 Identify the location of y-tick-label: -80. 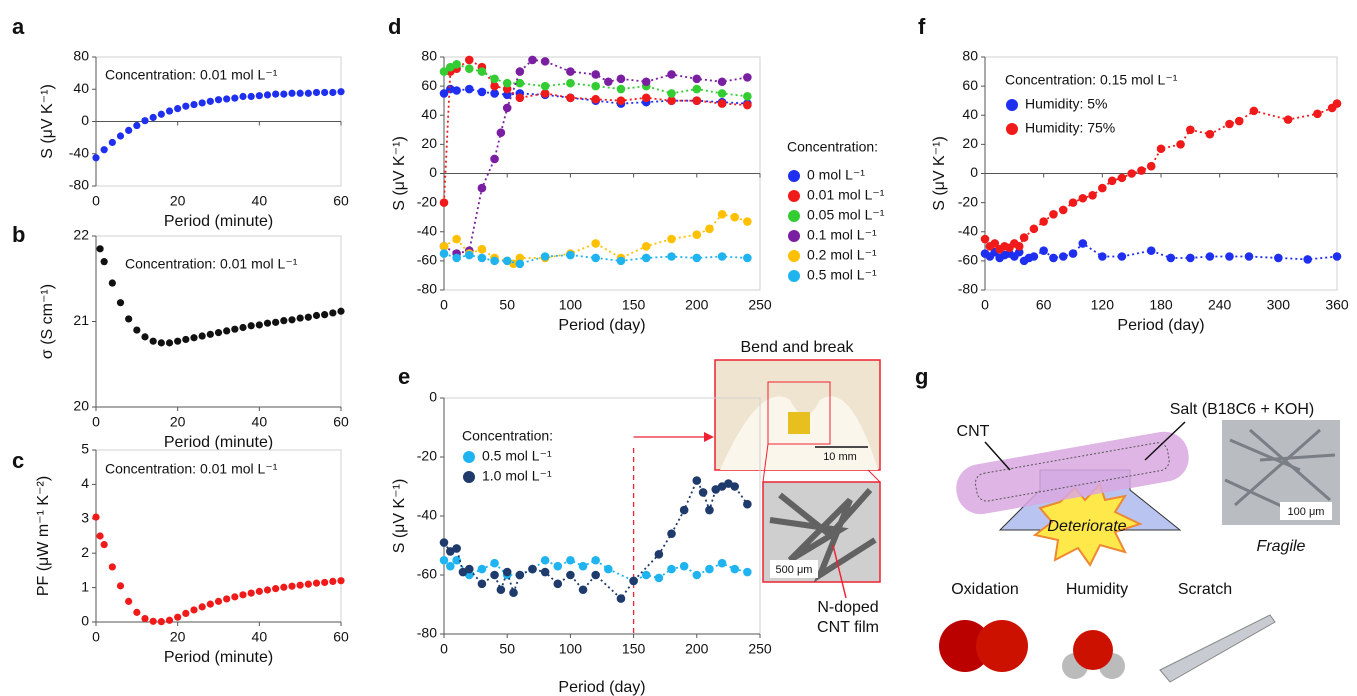
(427, 633).